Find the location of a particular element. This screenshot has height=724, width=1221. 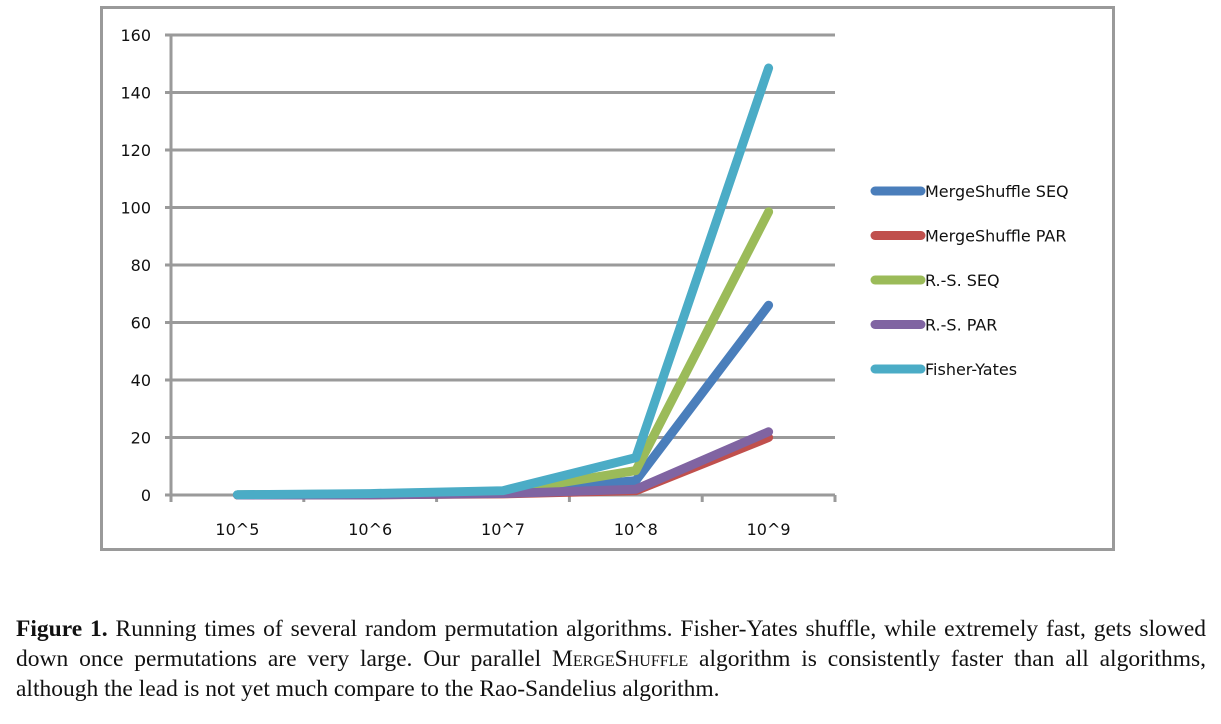

legend-label-r-s-par: R.-S. PAR is located at coordinates (961, 325).